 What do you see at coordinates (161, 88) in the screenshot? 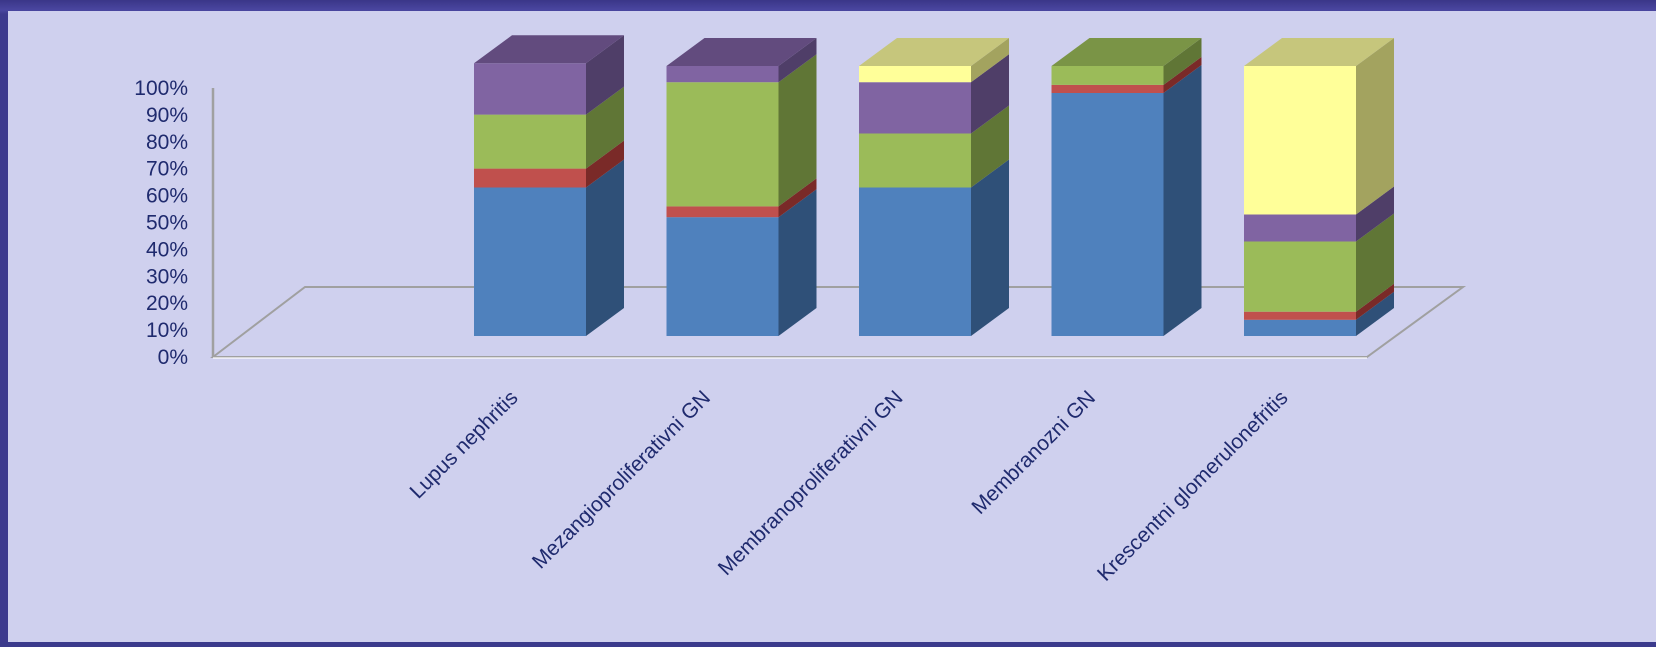
I see `y-tick-label: 100%` at bounding box center [161, 88].